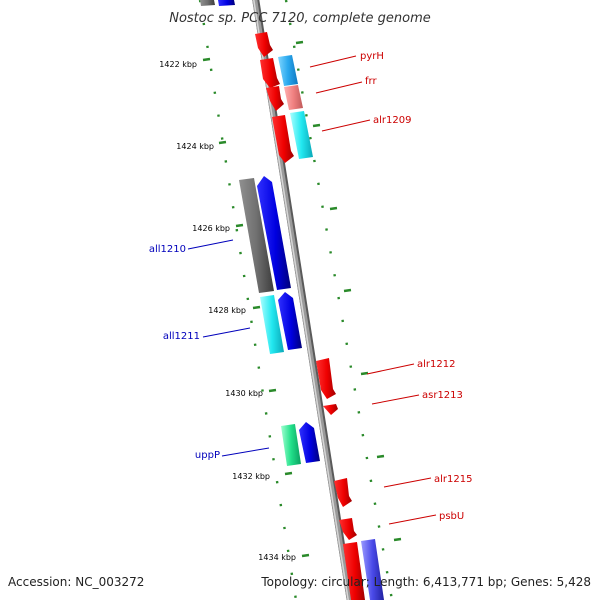  What do you see at coordinates (288, 70) in the screenshot?
I see `gene-box-pyrh` at bounding box center [288, 70].